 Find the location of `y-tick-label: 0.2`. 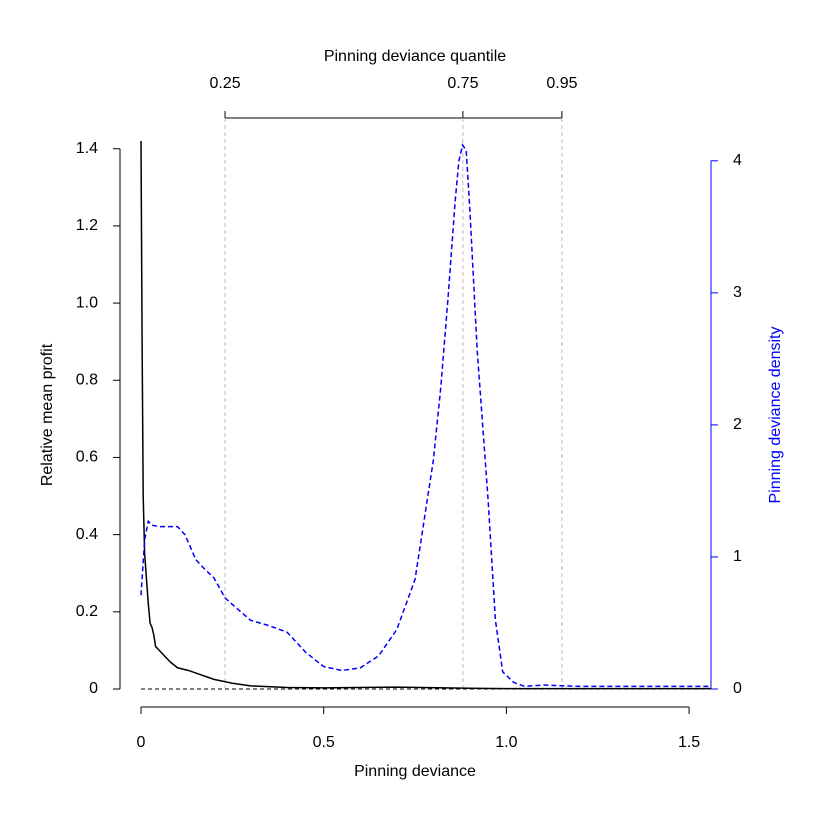

y-tick-label: 0.2 is located at coordinates (87, 611).